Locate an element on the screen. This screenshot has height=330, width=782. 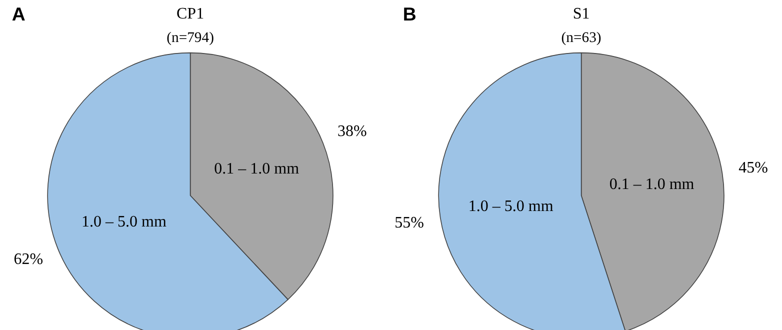
text: B is located at coordinates (409, 13).